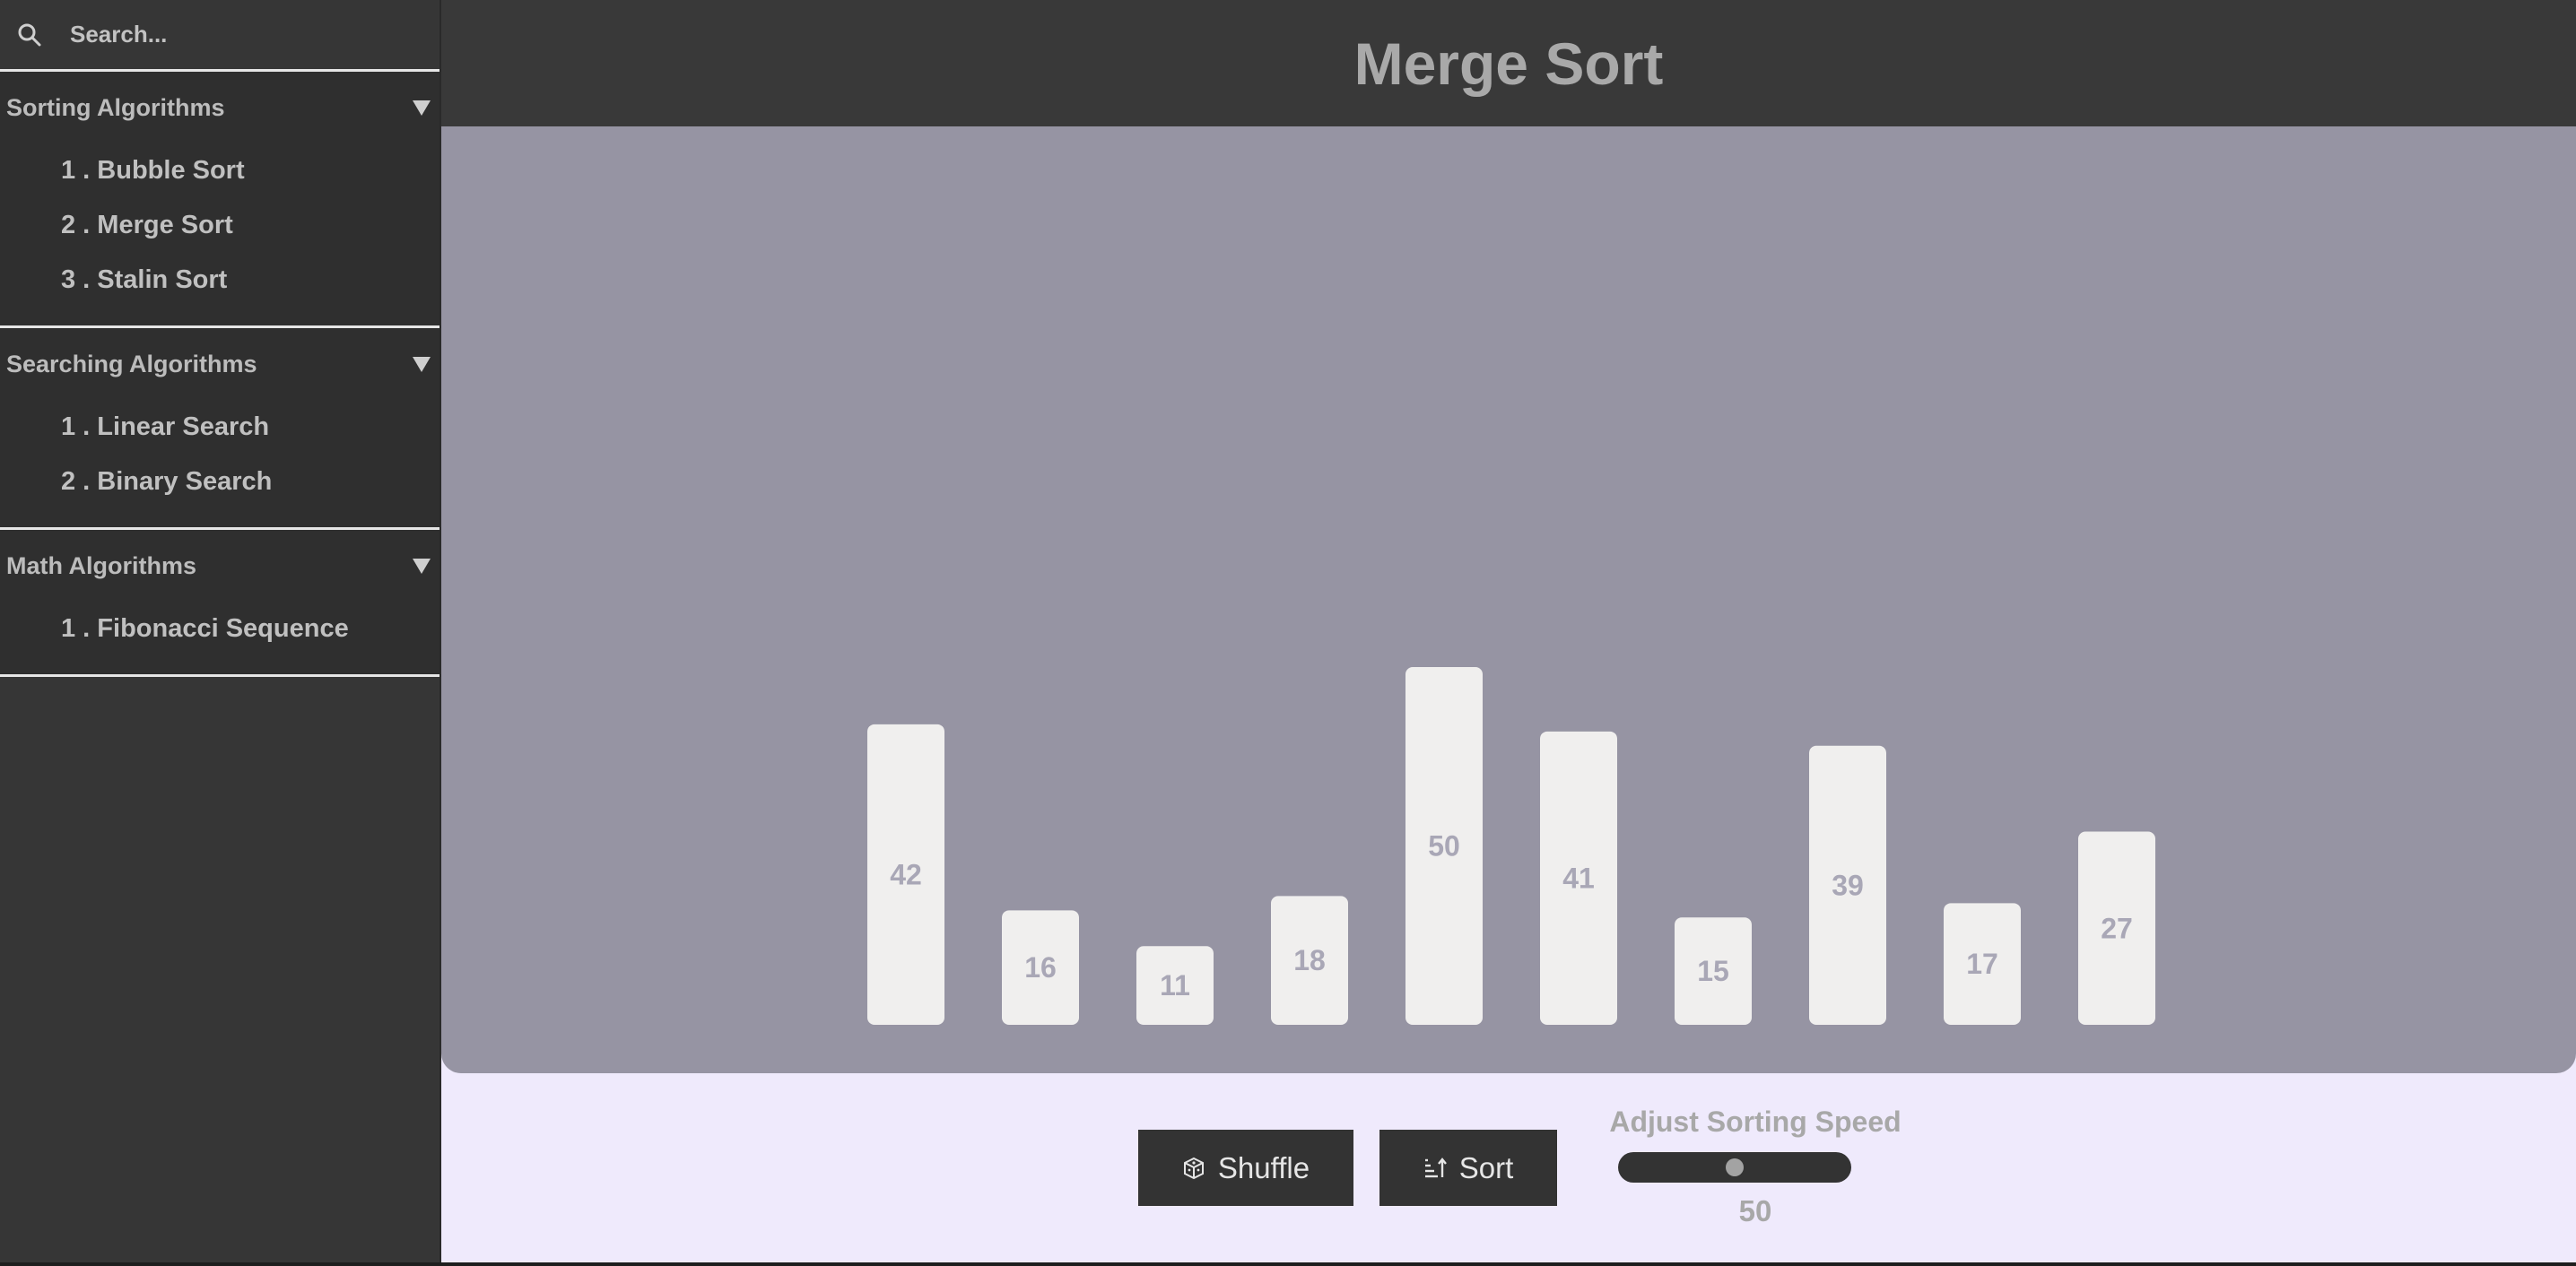 This screenshot has width=2576, height=1266. What do you see at coordinates (1193, 1168) in the screenshot?
I see `dice-icon` at bounding box center [1193, 1168].